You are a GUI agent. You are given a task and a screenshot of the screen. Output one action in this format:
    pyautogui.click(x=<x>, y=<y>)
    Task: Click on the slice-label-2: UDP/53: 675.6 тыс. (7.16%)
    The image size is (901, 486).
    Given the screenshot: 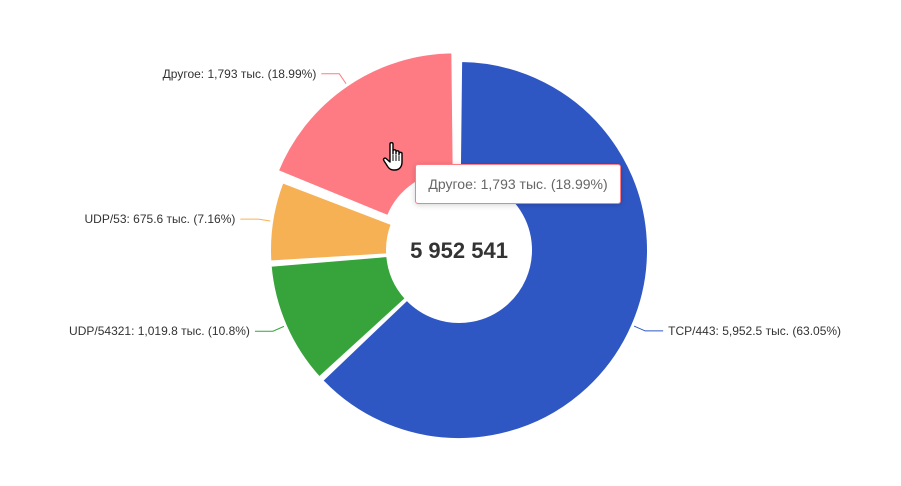 What is the action you would take?
    pyautogui.click(x=160, y=219)
    